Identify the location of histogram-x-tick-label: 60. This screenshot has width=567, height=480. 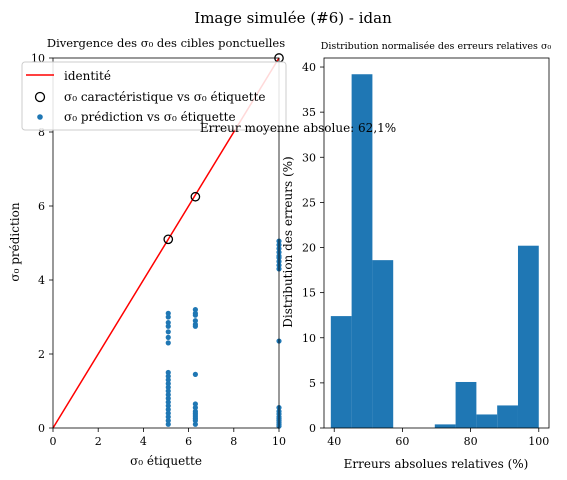
(402, 441).